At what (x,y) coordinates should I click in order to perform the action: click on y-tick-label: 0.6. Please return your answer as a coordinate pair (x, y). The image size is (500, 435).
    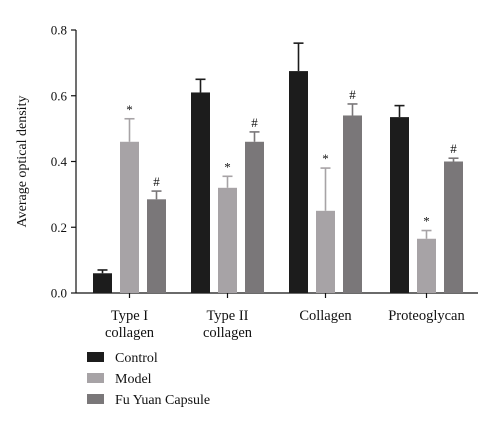
    Looking at the image, I should click on (59, 95).